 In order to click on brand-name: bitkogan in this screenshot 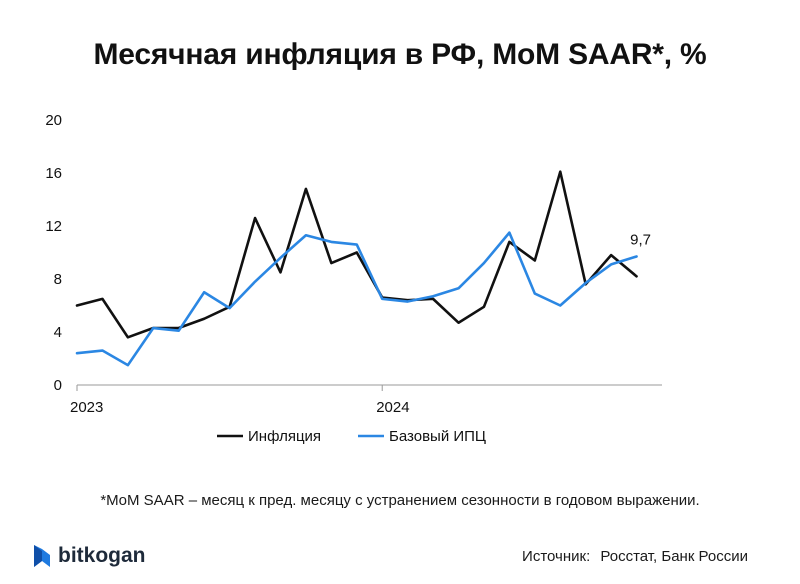, I will do `click(102, 555)`.